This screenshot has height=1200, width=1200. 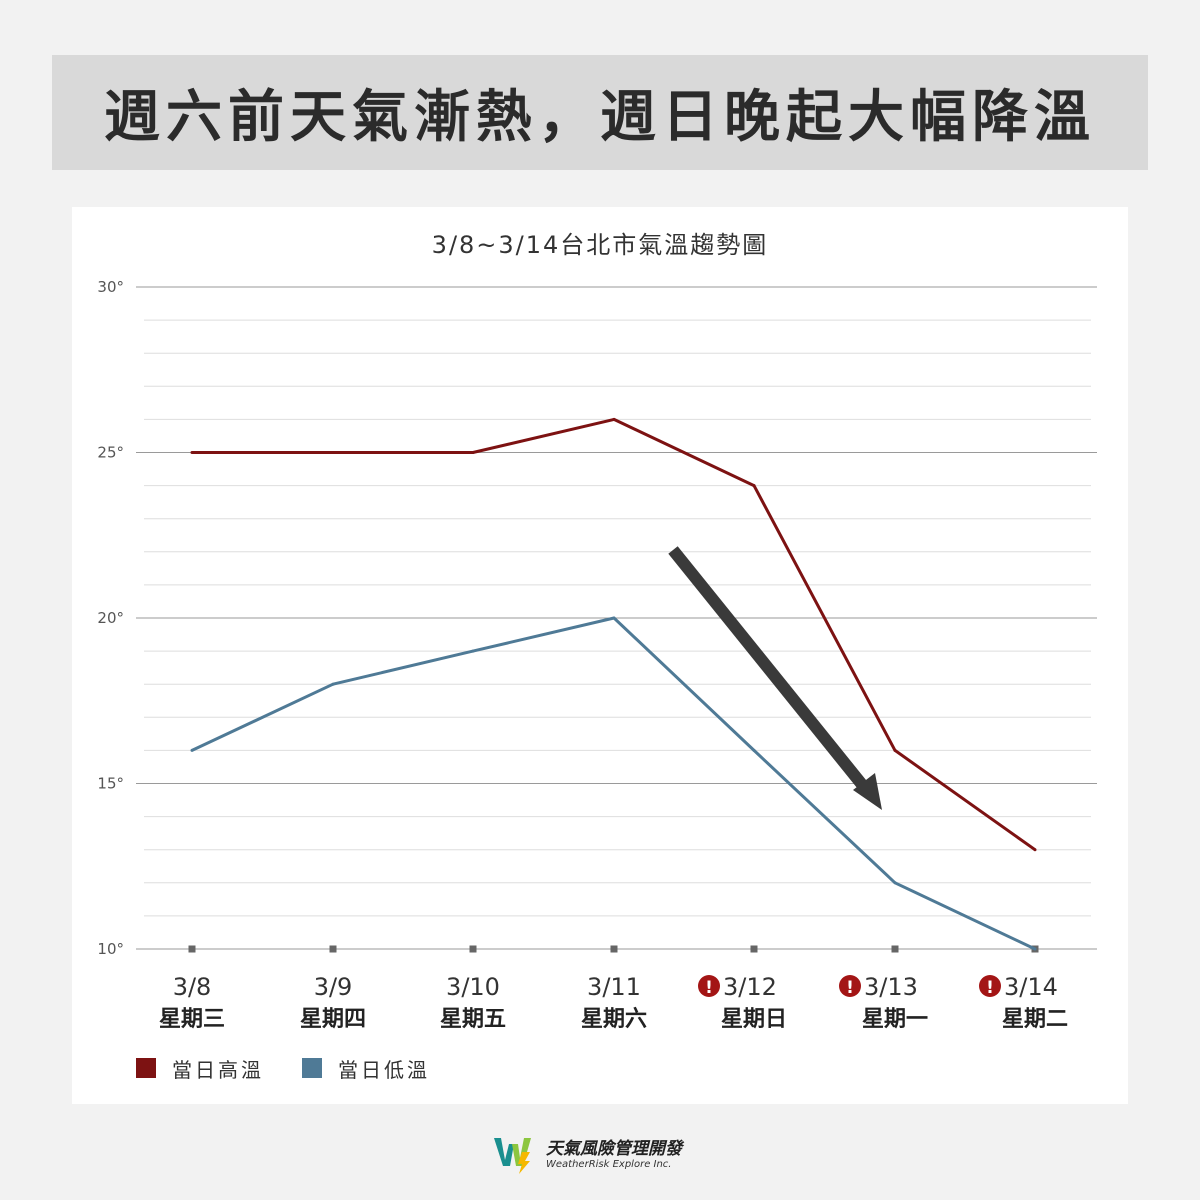 I want to click on legend: 當日高溫 當日低溫, so click(x=283, y=1069).